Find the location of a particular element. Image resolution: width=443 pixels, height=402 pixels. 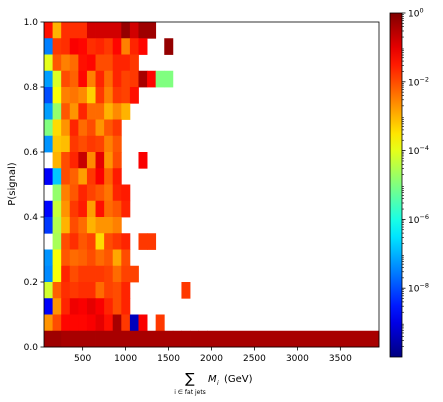

colorbar-tick-label: 10⁻⁴ is located at coordinates (418, 150).